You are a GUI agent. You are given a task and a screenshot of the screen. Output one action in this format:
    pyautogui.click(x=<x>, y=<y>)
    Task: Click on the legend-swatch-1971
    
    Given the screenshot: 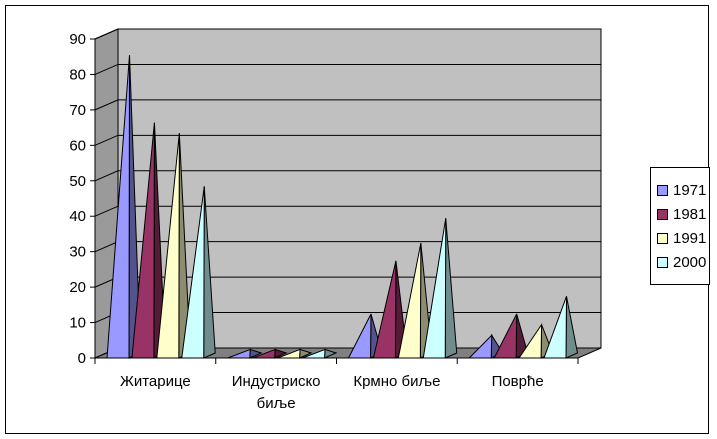 What is the action you would take?
    pyautogui.click(x=662, y=190)
    